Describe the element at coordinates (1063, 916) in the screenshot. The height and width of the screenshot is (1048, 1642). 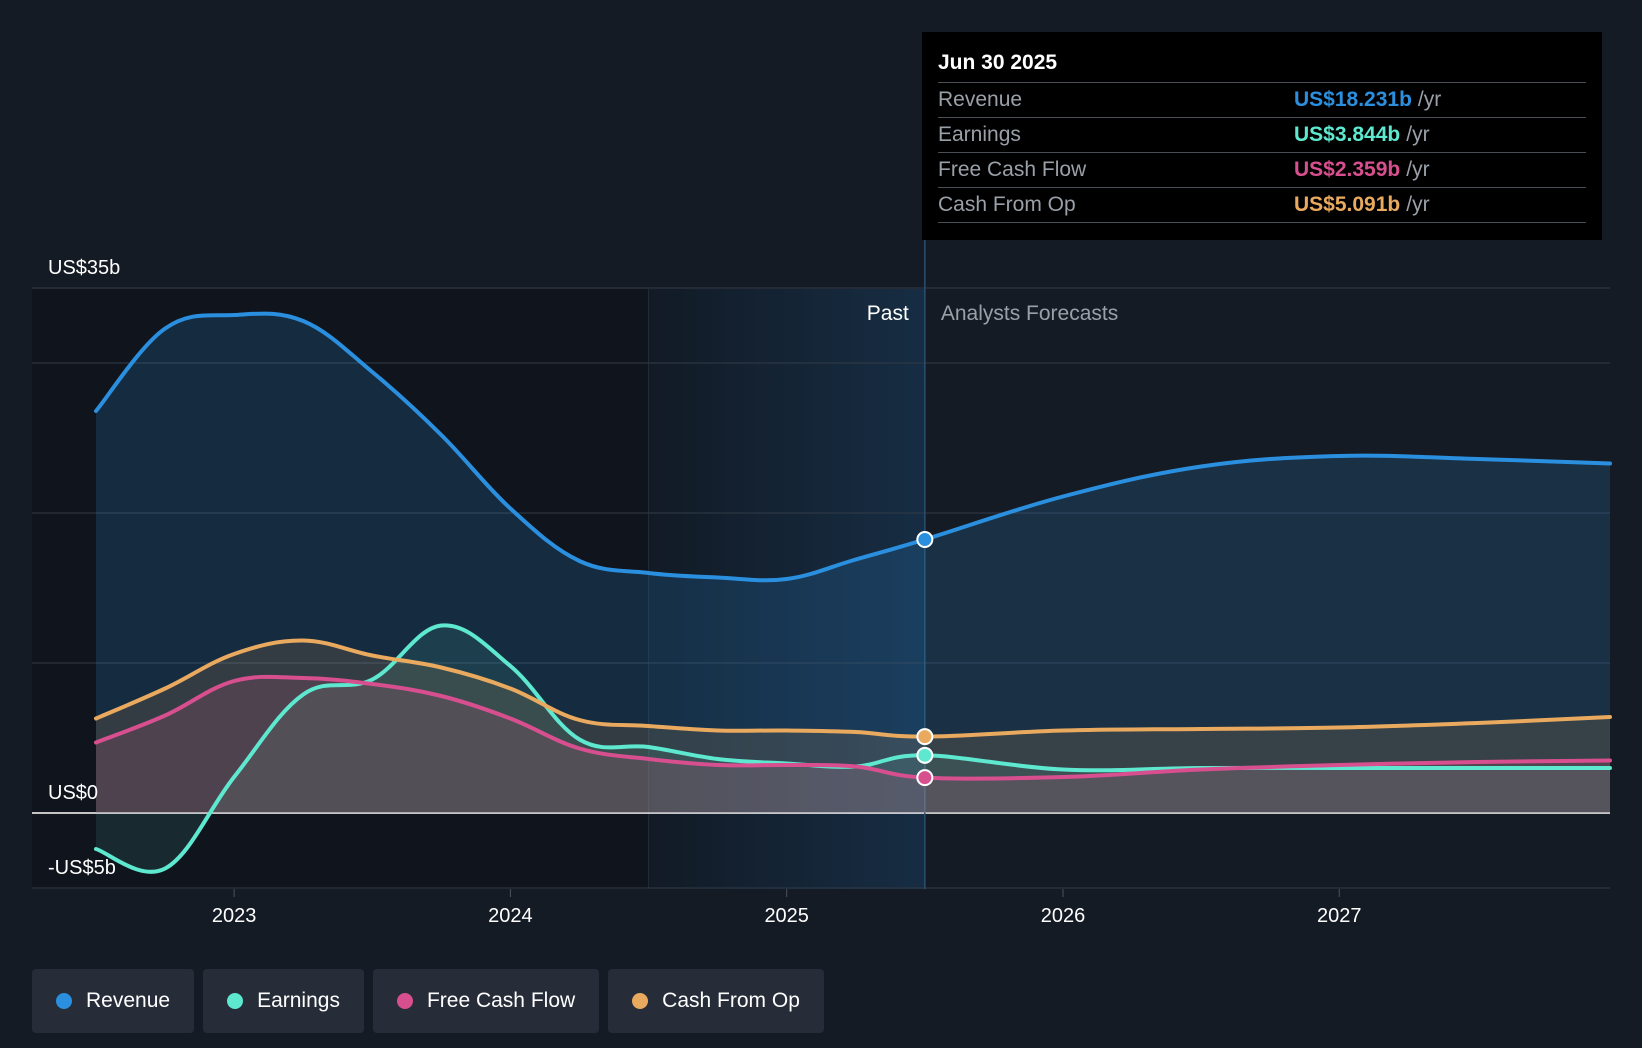
I see `x-tick-label: 2026` at that location.